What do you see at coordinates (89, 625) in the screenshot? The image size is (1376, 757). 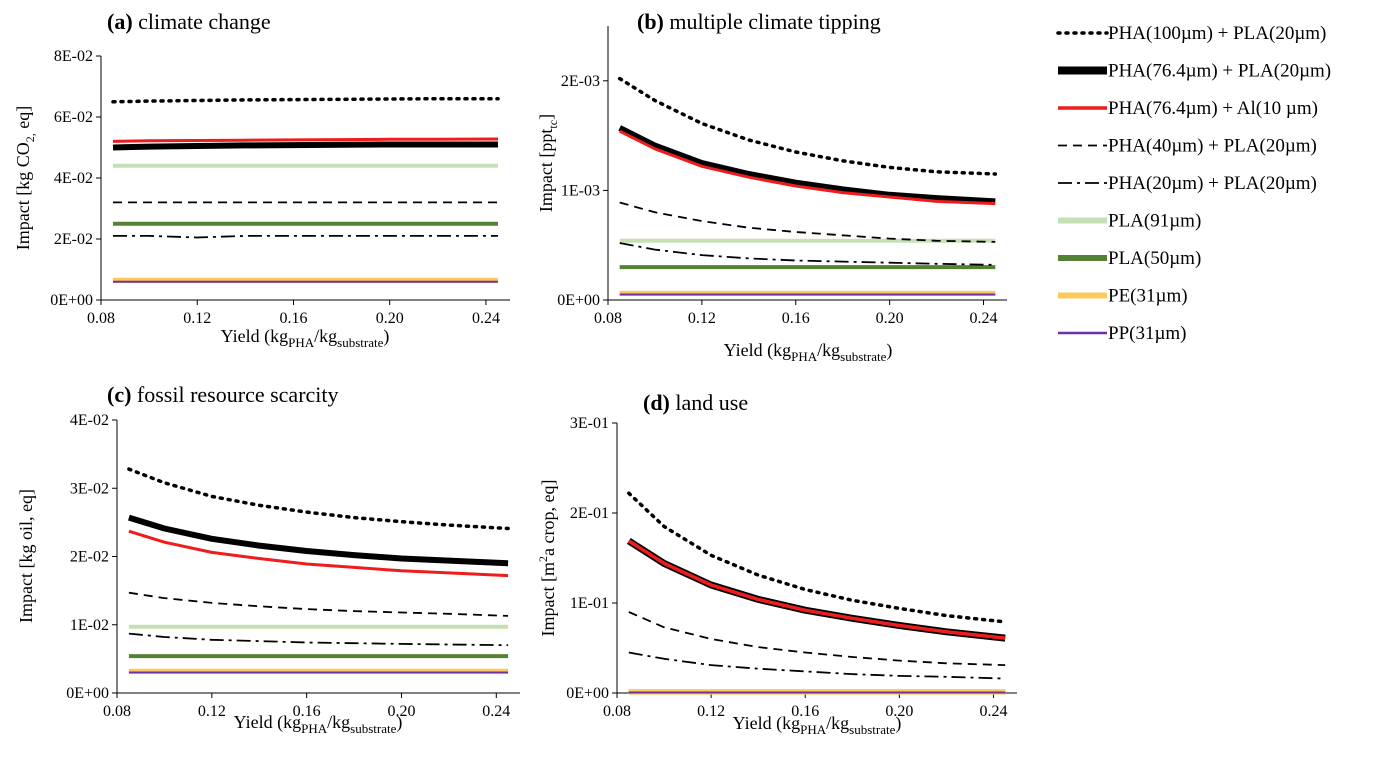 I see `y-tick-label: 1E-02` at bounding box center [89, 625].